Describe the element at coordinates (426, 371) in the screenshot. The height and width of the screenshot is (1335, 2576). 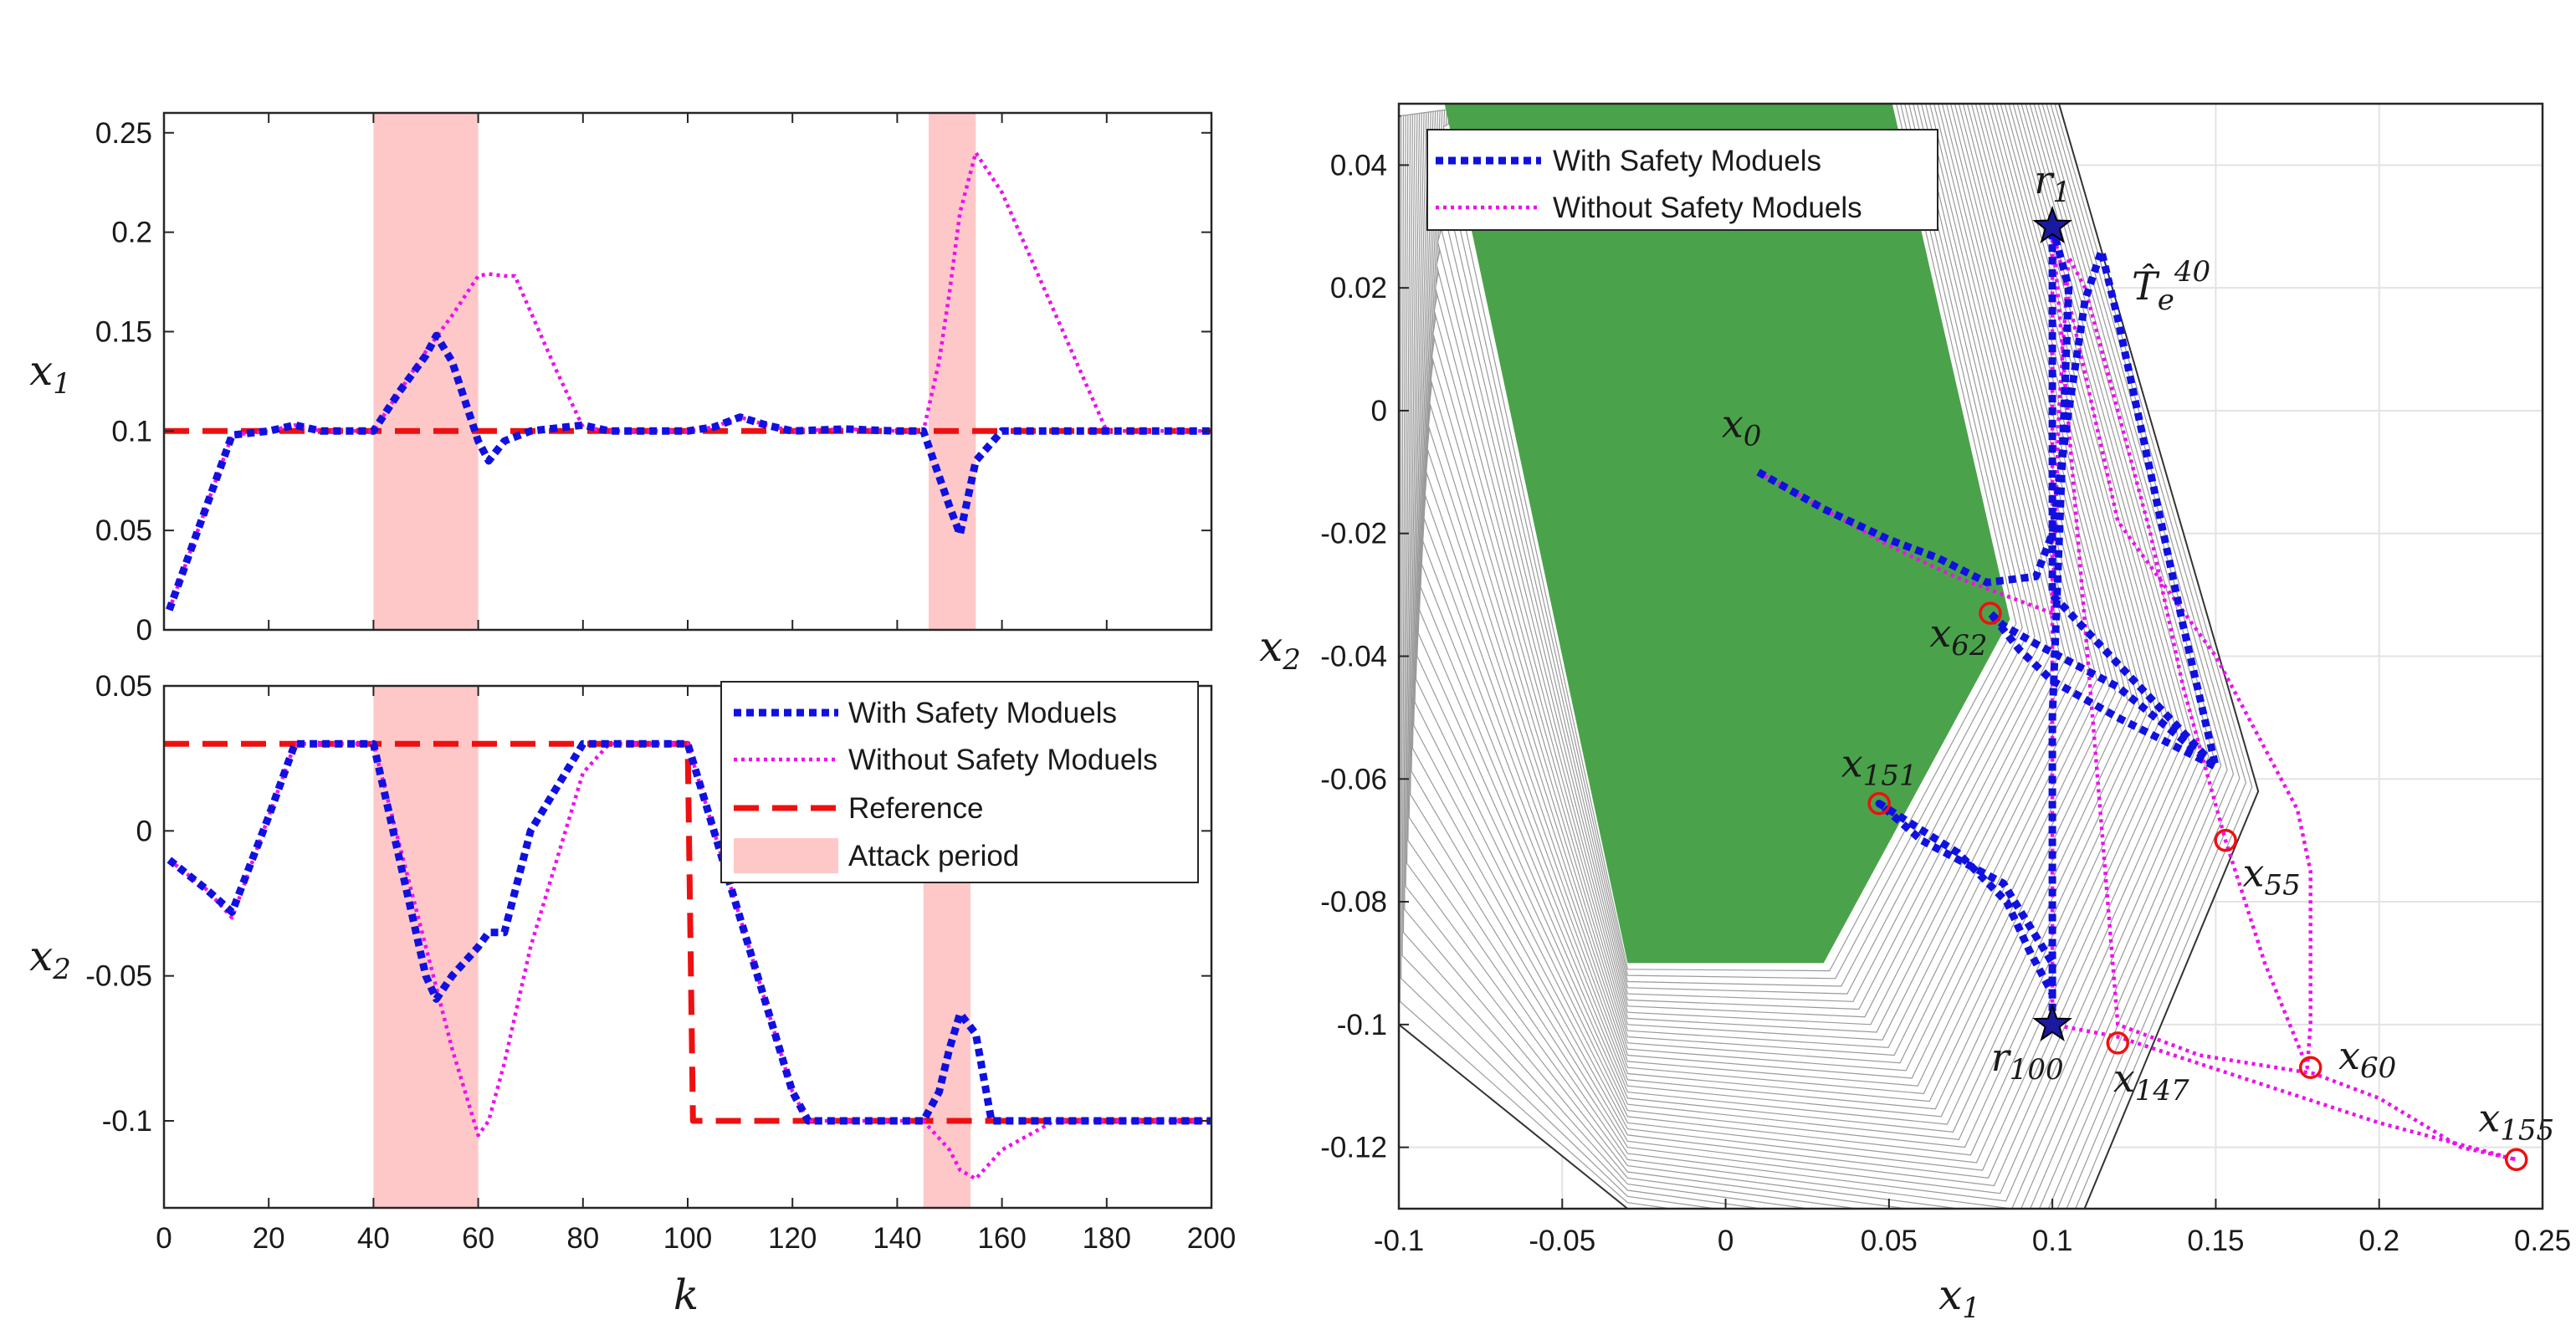
I see `attack-period-band` at that location.